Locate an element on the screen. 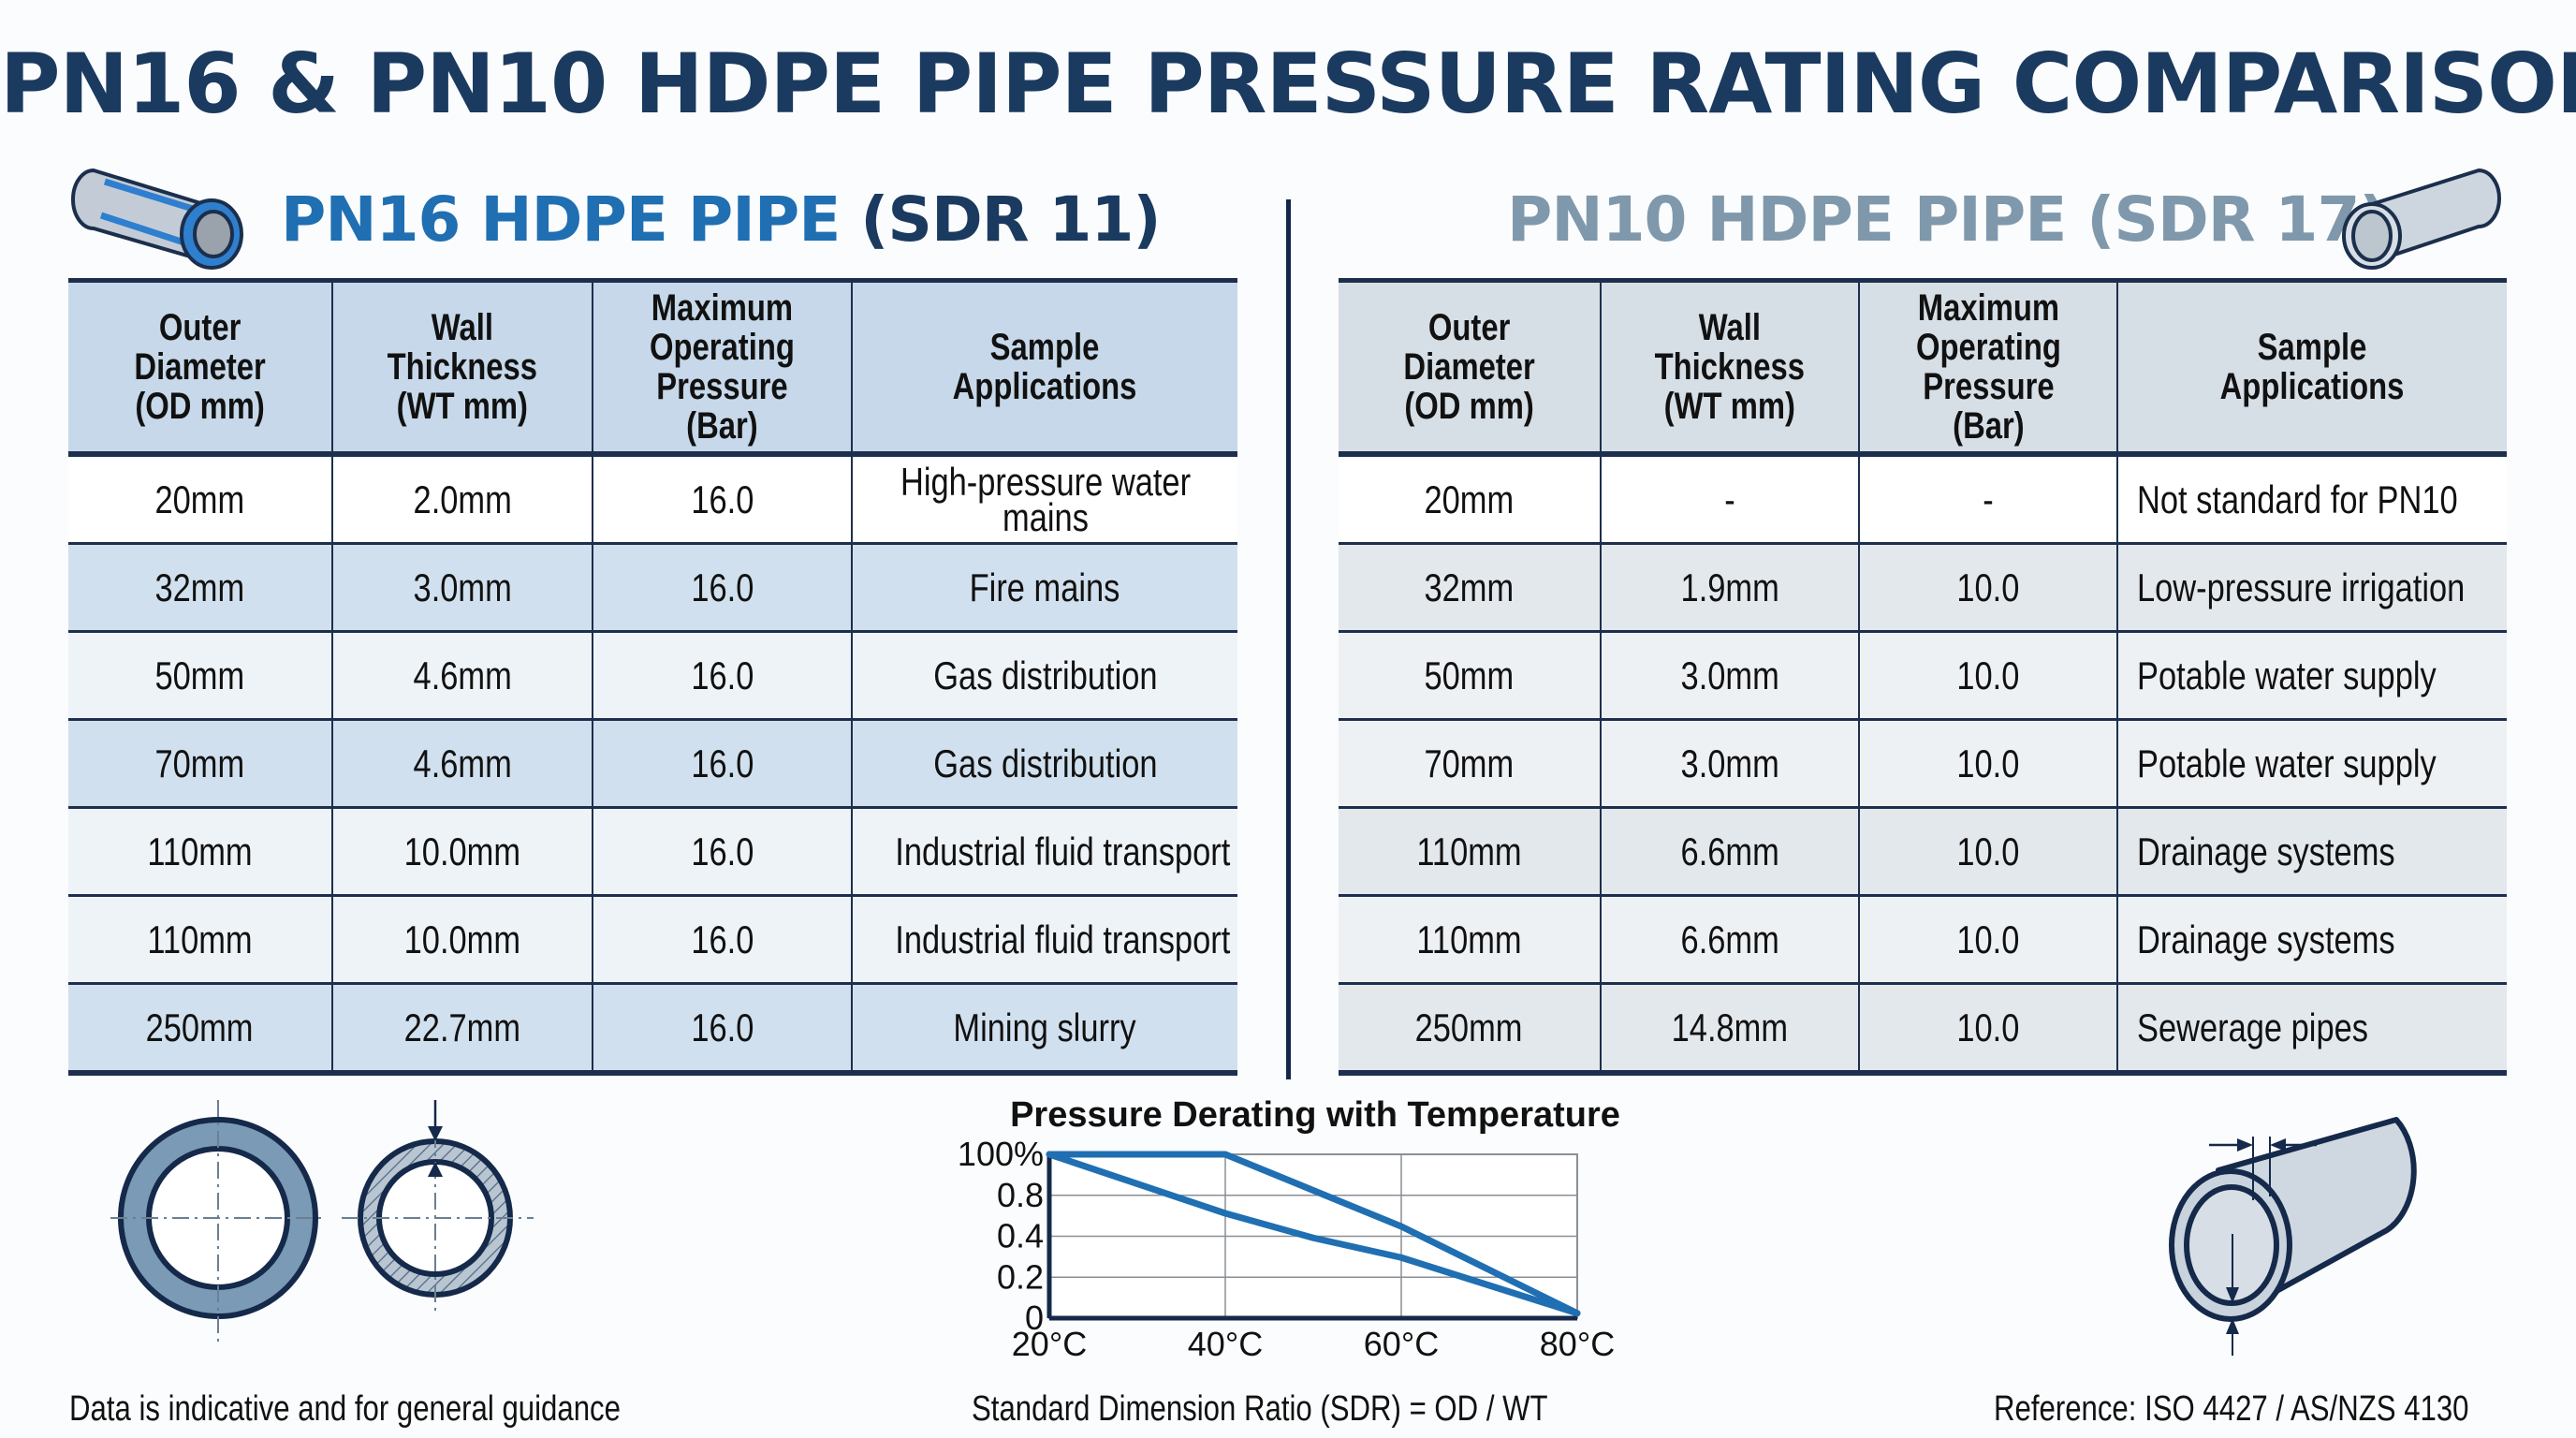 The width and height of the screenshot is (2576, 1438). table-row: 50mm 3.0mm 10.0 Potable water supply is located at coordinates (1923, 676).